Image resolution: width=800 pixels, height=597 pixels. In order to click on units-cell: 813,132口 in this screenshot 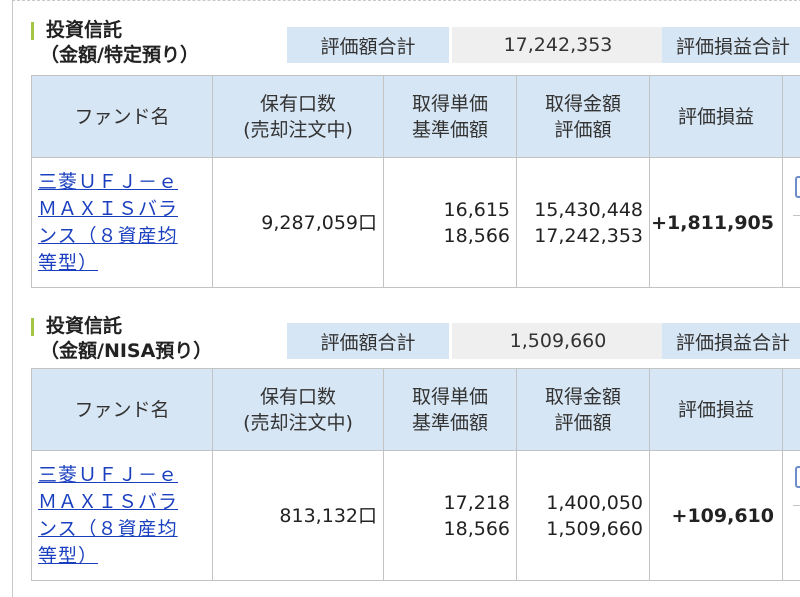, I will do `click(298, 515)`.